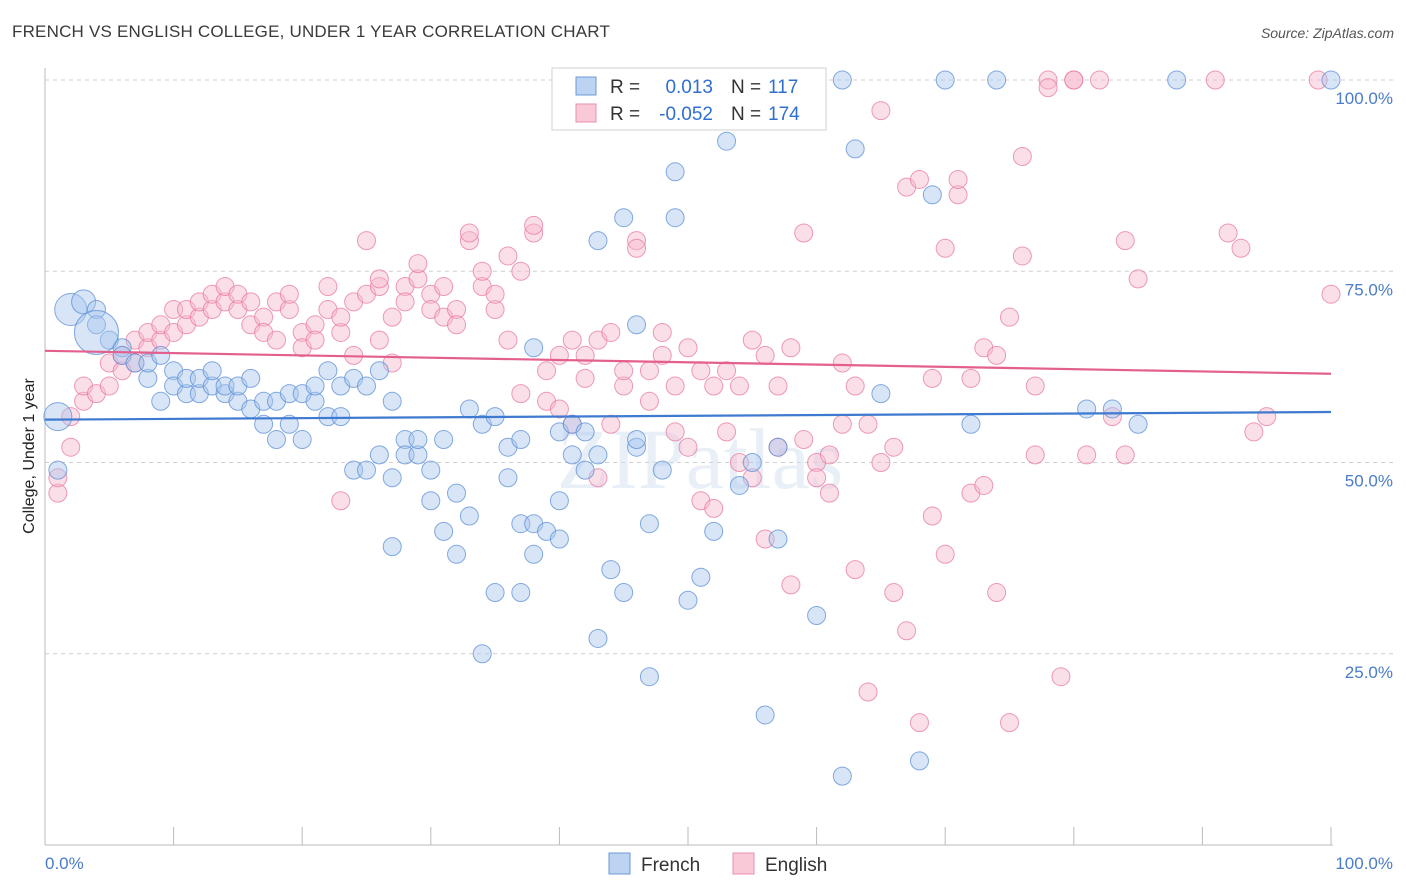 The image size is (1406, 892). What do you see at coordinates (688, 415) in the screenshot?
I see `french-trend-line` at bounding box center [688, 415].